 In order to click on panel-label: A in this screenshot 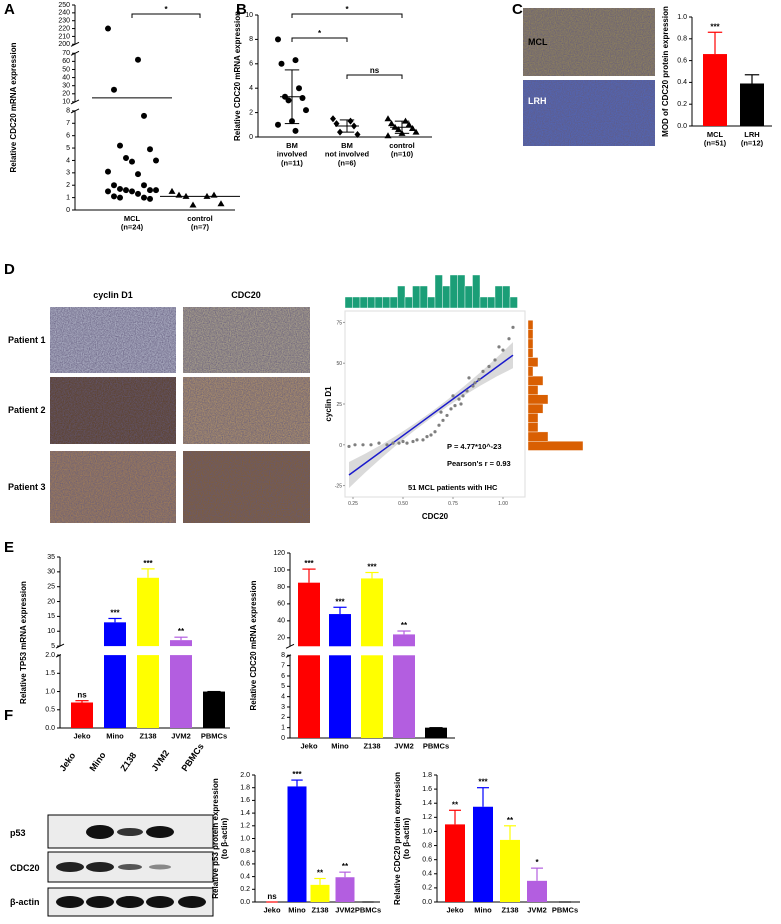, I will do `click(9, 9)`.